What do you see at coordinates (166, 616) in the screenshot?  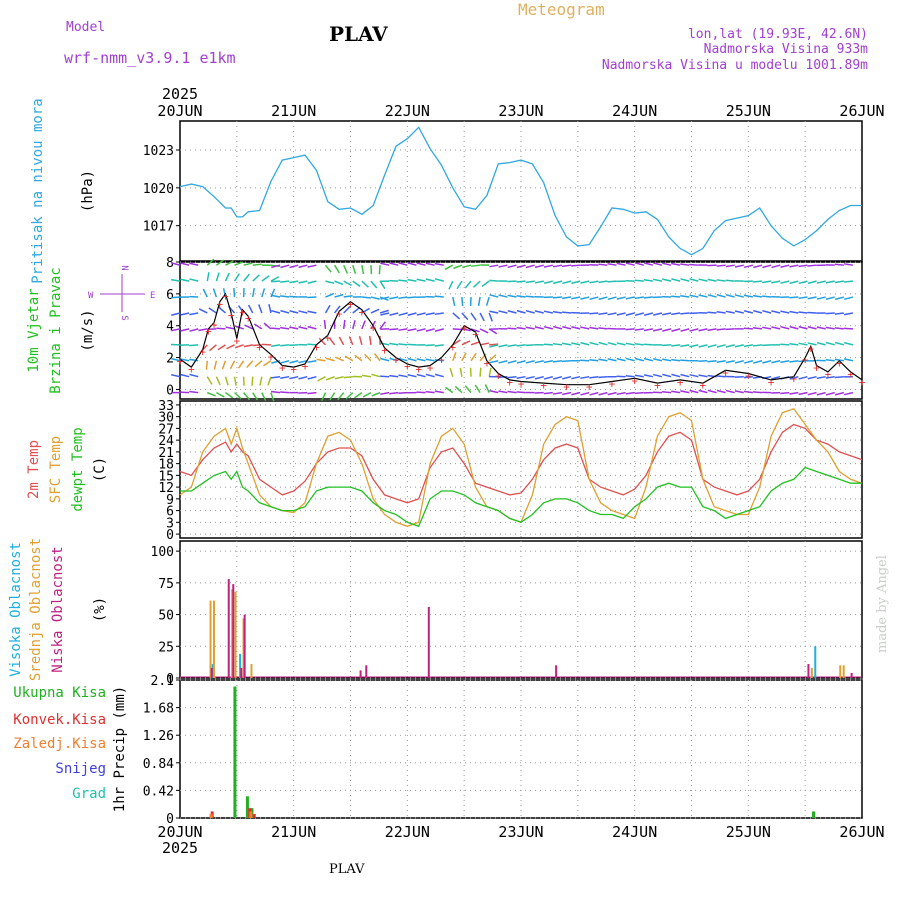 I see `ytick-label: 50` at bounding box center [166, 616].